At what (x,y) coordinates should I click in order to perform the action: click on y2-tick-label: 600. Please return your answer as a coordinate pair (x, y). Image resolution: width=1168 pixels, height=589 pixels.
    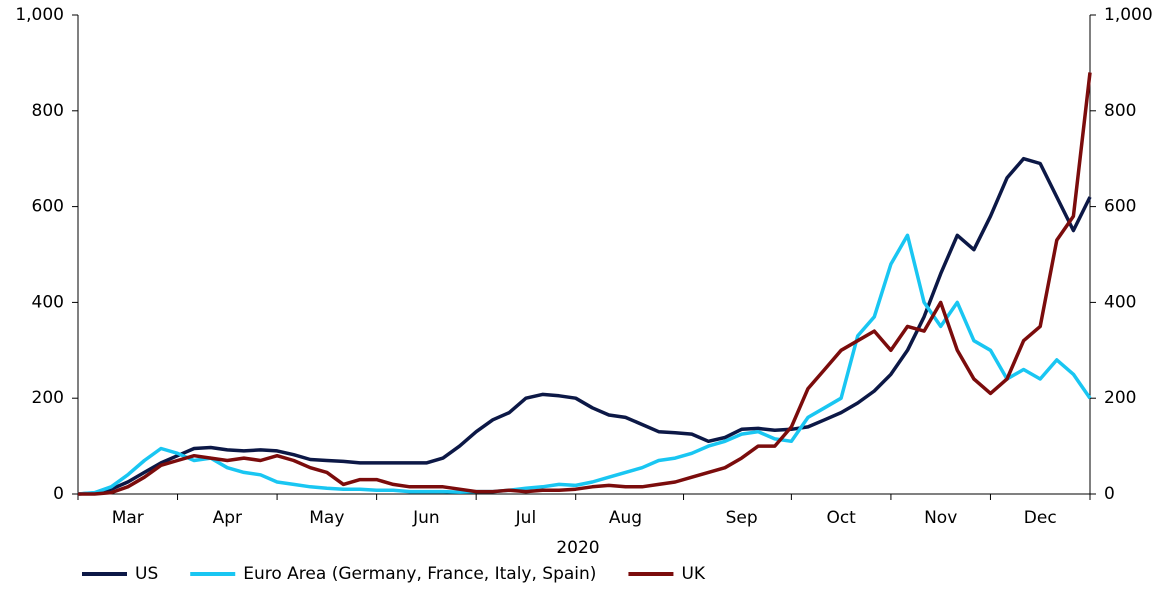
    Looking at the image, I should click on (1120, 207).